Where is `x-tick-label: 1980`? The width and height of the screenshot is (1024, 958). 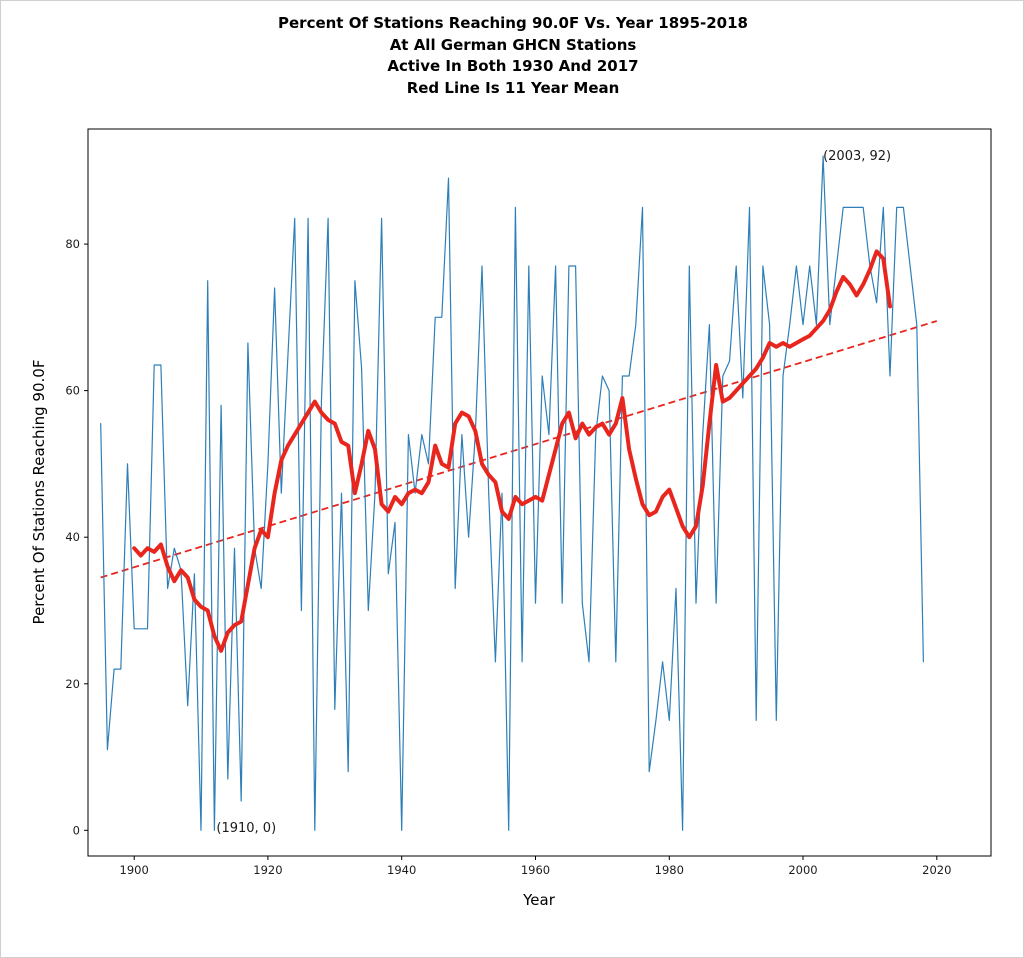
x-tick-label: 1980 is located at coordinates (669, 870).